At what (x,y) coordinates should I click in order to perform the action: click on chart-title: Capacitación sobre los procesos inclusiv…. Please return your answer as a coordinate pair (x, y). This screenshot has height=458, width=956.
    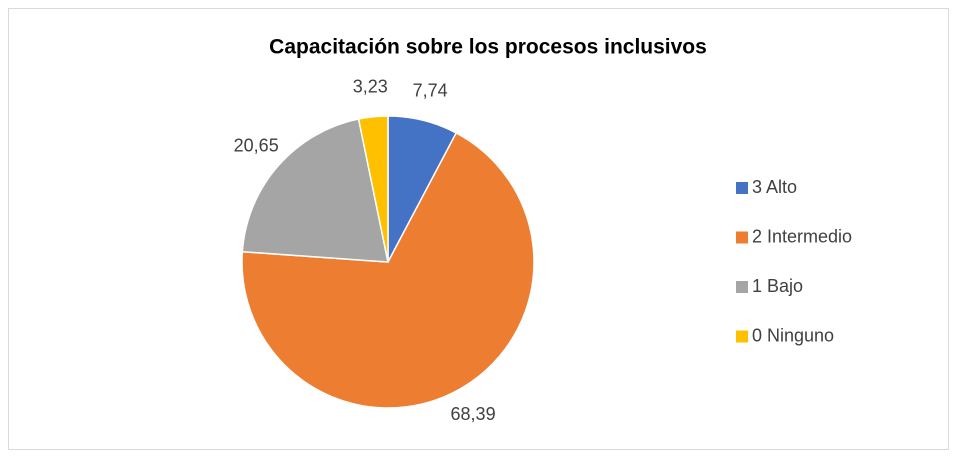
    Looking at the image, I should click on (488, 47).